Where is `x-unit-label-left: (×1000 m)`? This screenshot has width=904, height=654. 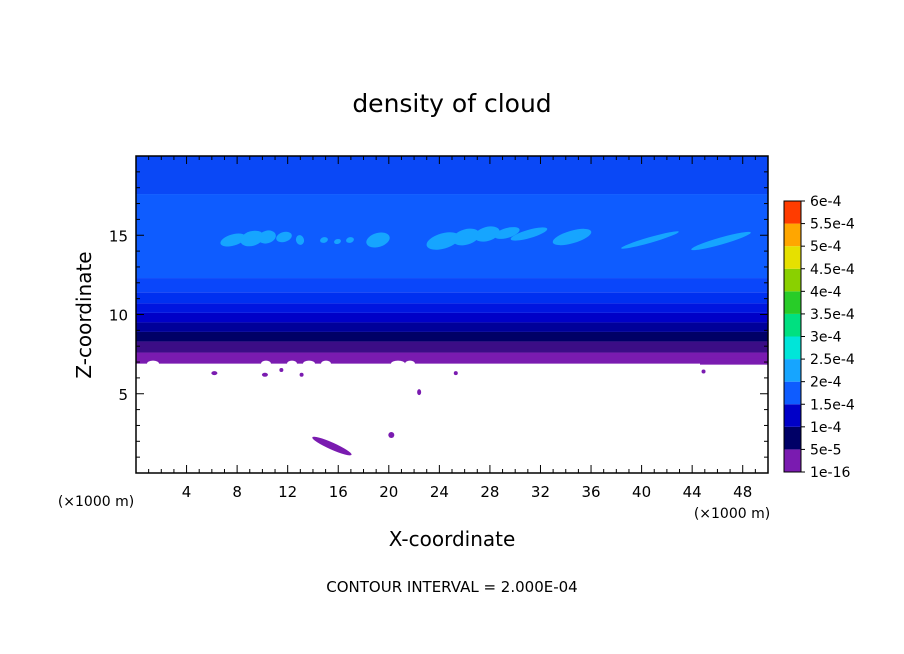
x-unit-label-left: (×1000 m) is located at coordinates (96, 502).